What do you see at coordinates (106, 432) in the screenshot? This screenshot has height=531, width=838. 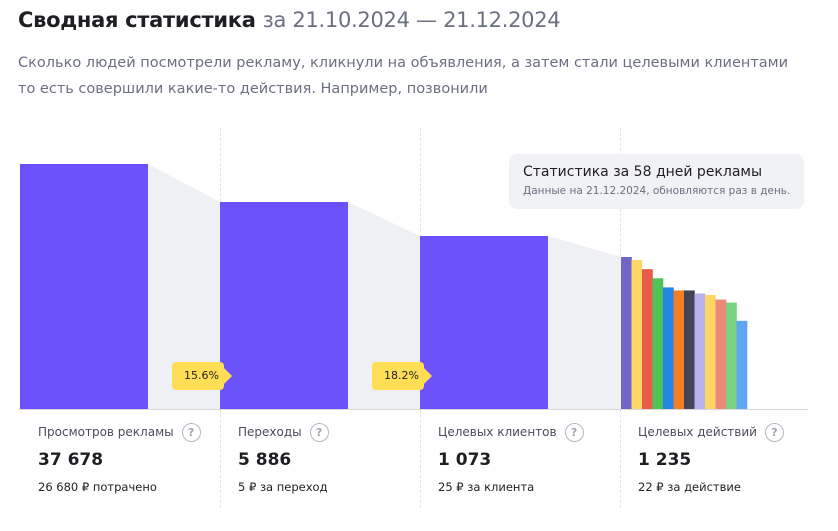 I see `stat-label: Просмотров рекламы` at bounding box center [106, 432].